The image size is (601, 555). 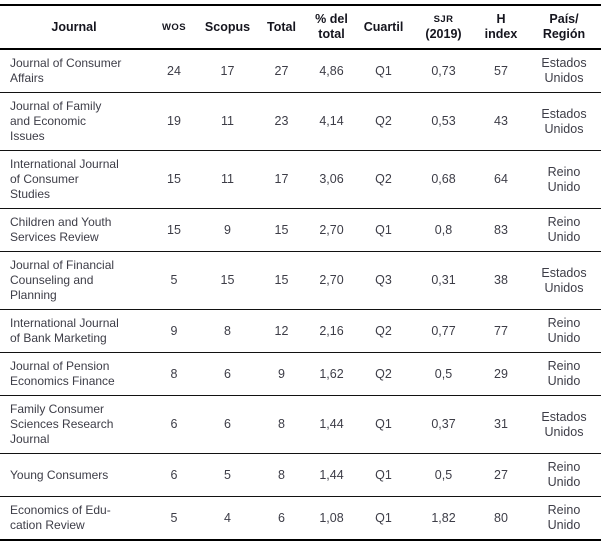 I want to click on col-header-scopus: Scopus, so click(x=227, y=26).